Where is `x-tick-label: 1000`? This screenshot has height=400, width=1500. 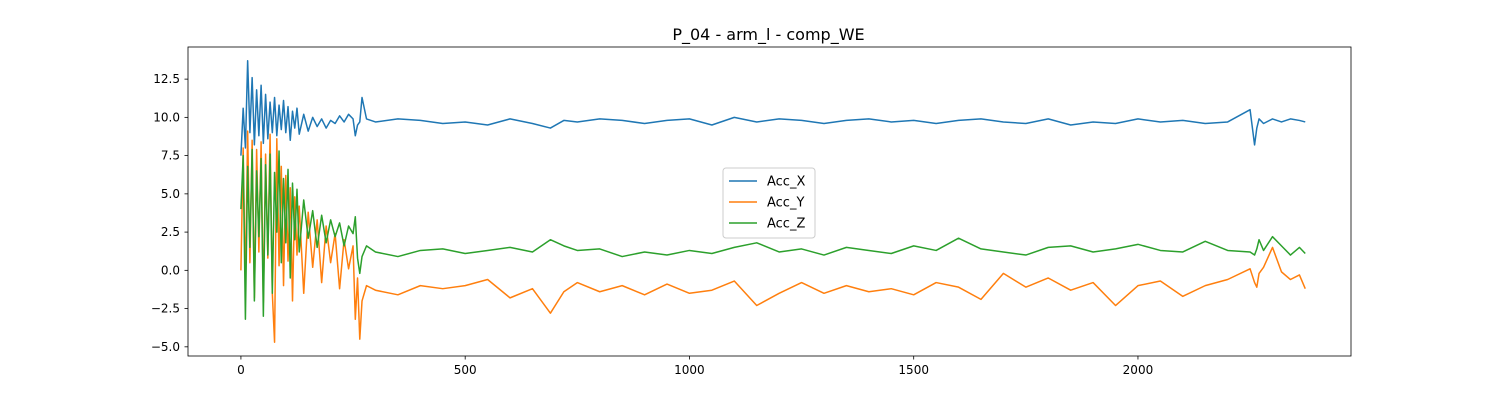
x-tick-label: 1000 is located at coordinates (689, 370).